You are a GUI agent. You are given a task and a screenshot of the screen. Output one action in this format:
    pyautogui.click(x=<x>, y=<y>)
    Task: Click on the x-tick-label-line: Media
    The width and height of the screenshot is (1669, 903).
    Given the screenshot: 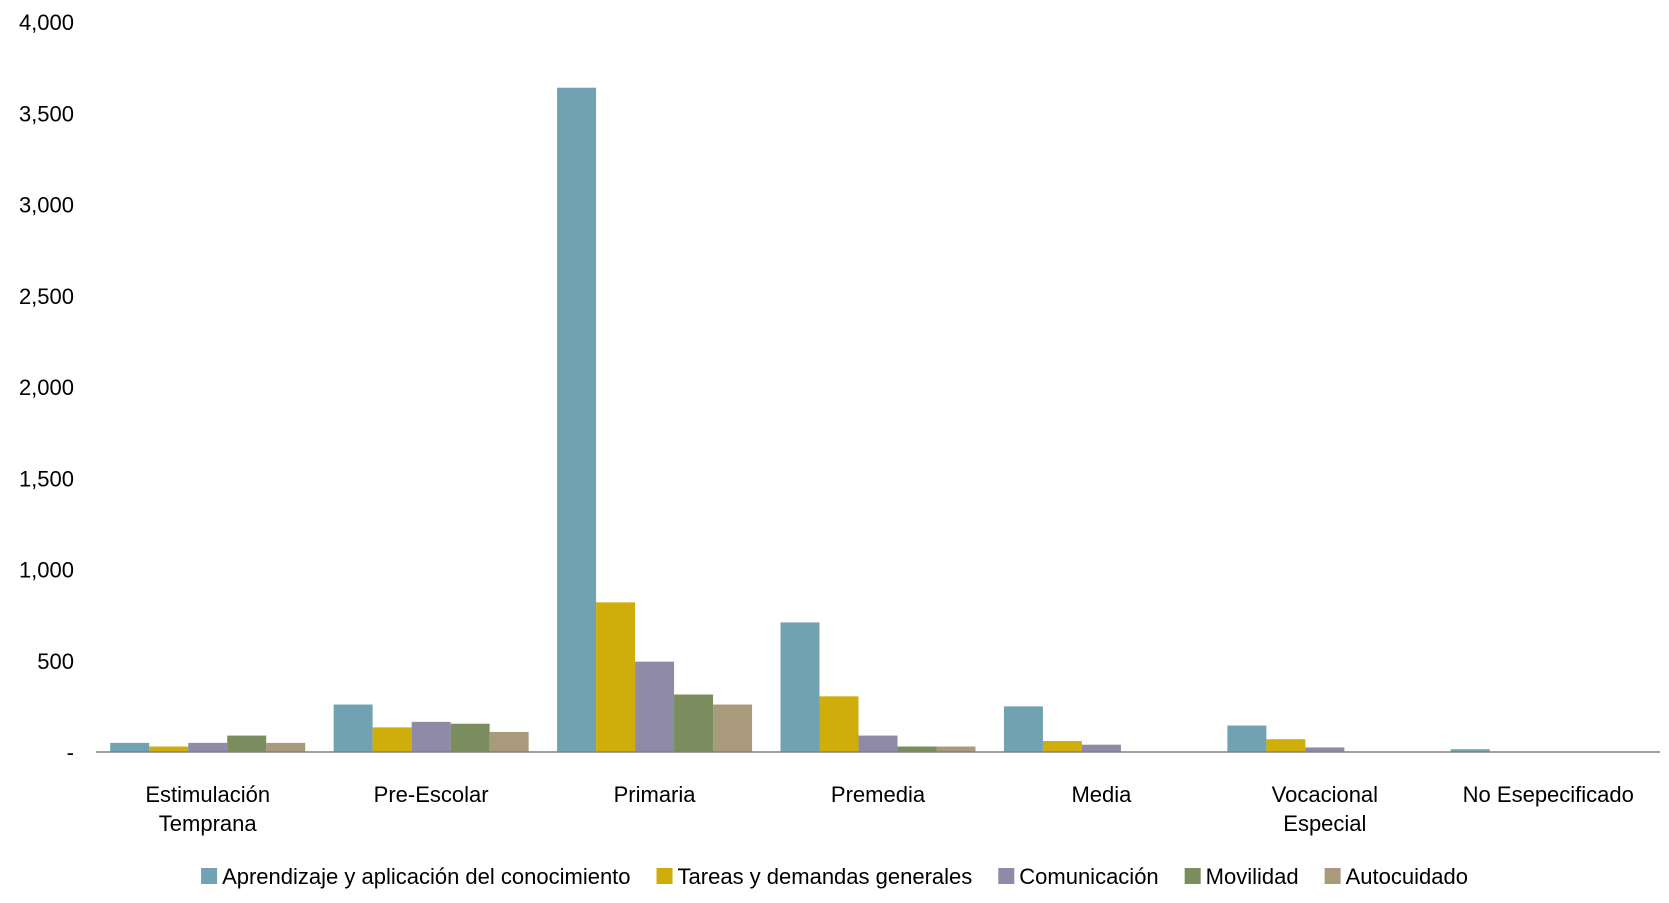 What is the action you would take?
    pyautogui.click(x=1101, y=794)
    